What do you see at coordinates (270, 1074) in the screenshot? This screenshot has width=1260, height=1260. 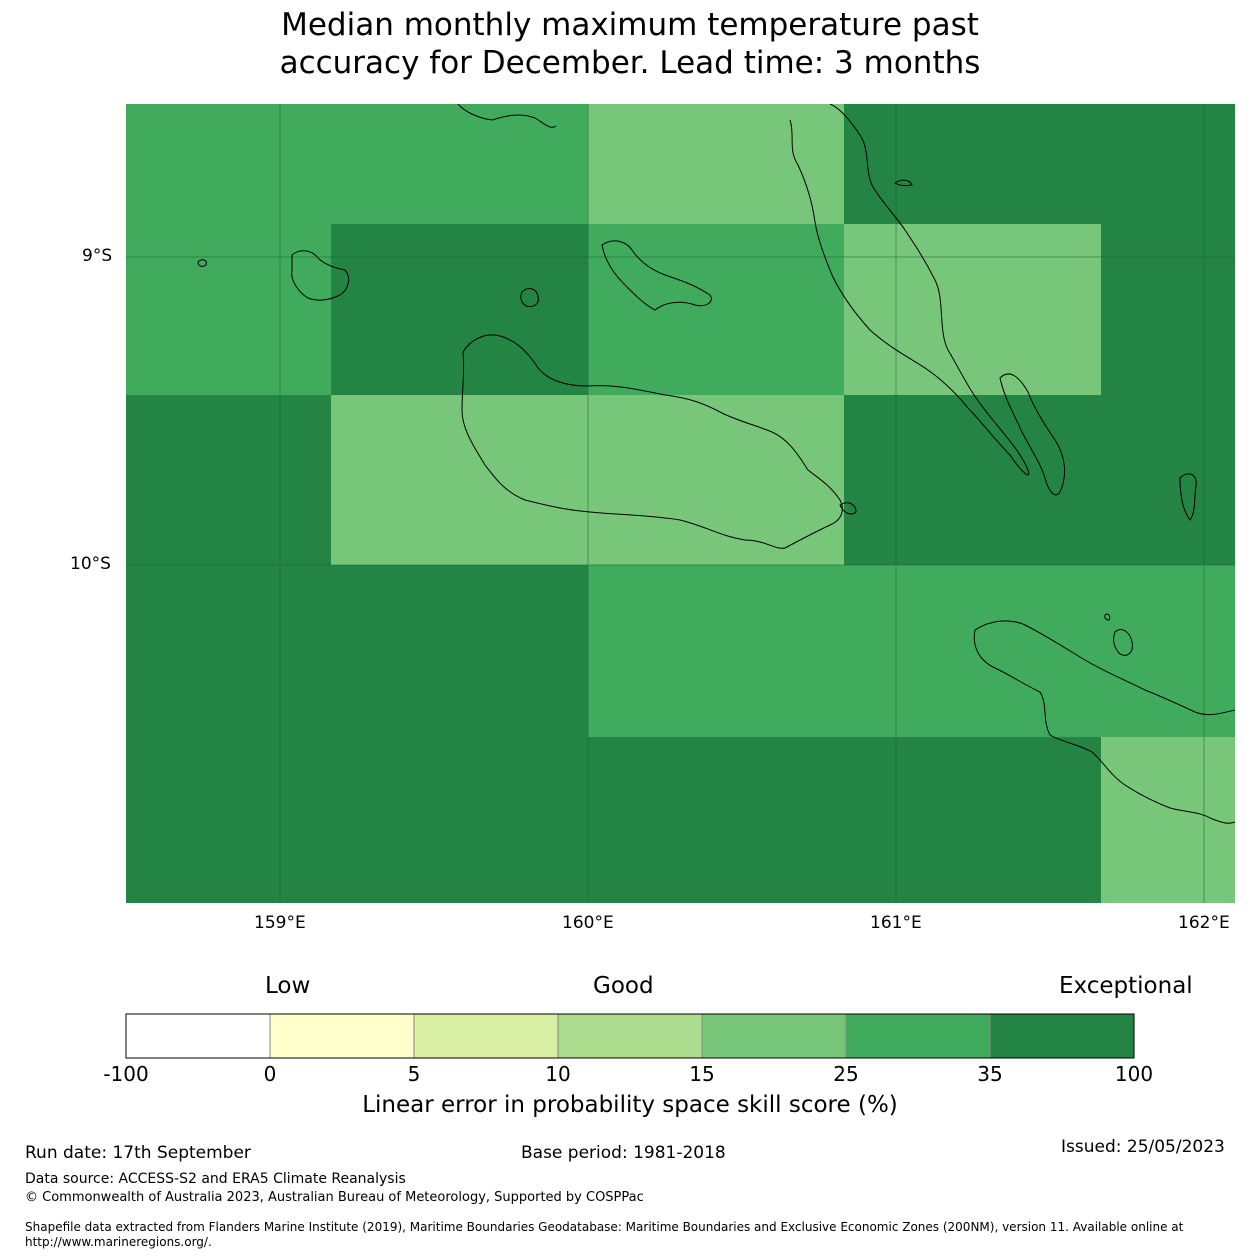 I see `colorbar-tick-label: 0` at bounding box center [270, 1074].